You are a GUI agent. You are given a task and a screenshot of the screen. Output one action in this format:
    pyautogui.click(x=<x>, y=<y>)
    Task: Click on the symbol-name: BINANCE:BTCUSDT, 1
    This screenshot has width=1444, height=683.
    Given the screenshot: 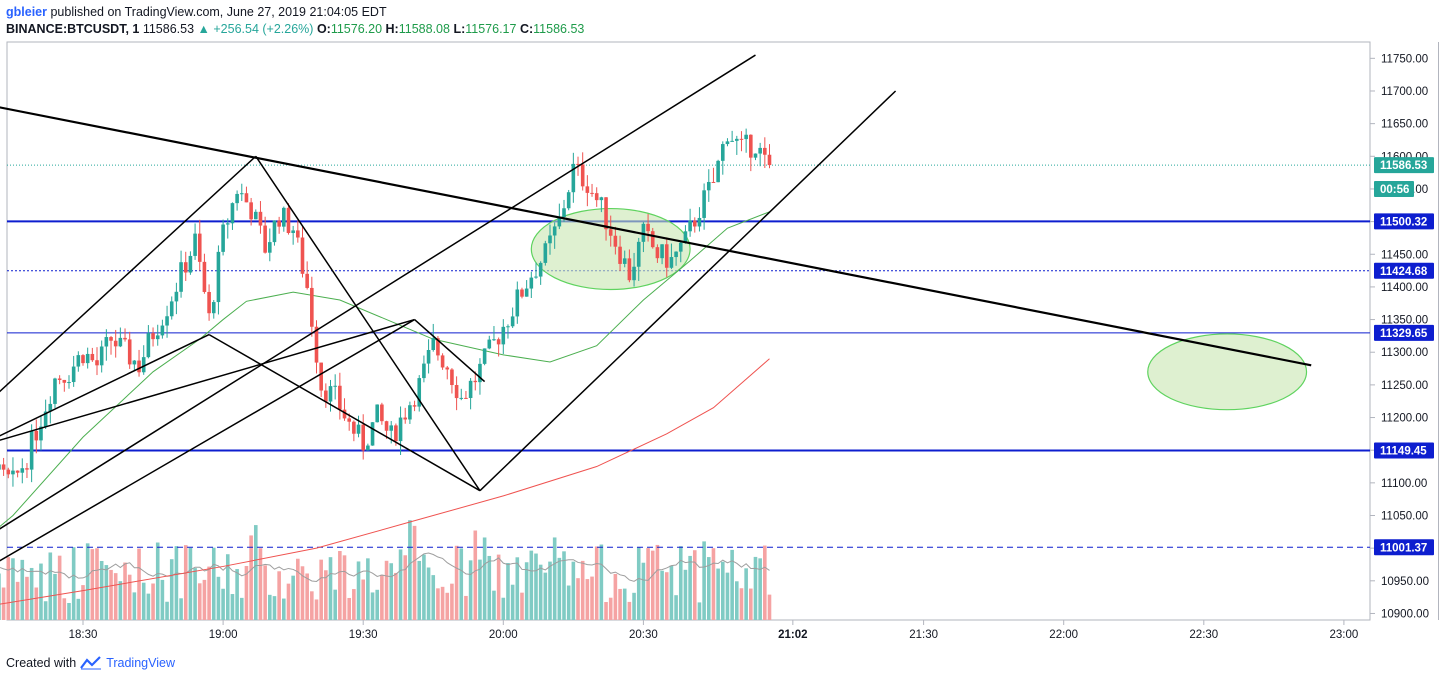 What is the action you would take?
    pyautogui.click(x=73, y=29)
    